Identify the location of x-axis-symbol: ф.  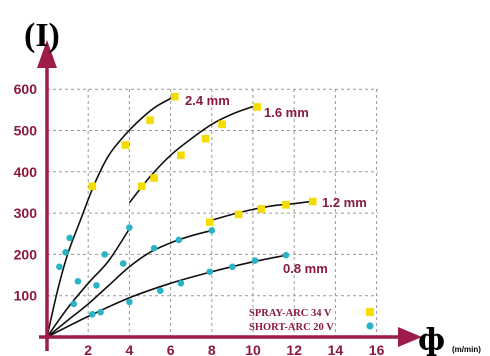
(431, 339).